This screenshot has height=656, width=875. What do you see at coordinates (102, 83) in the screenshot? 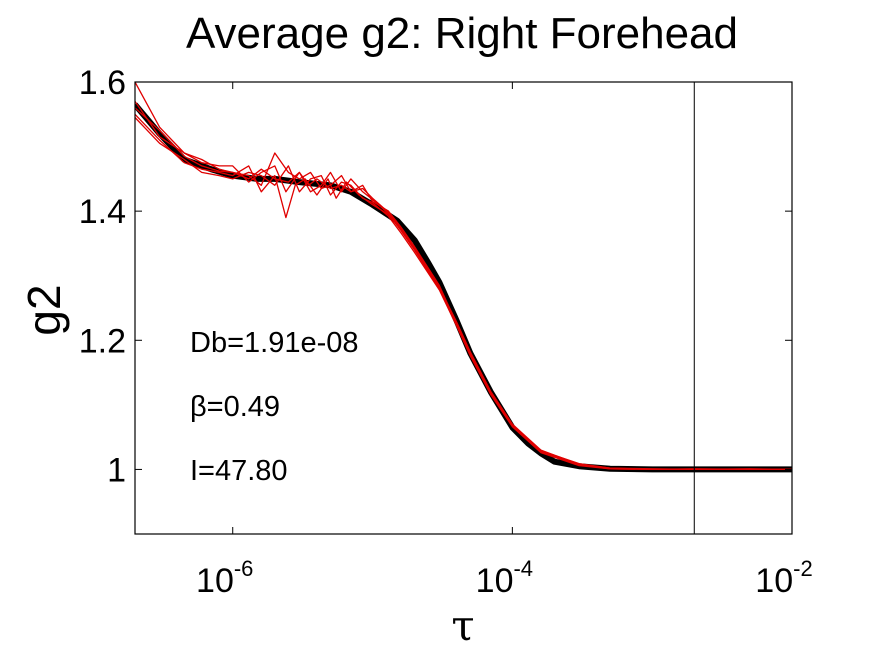
I see `y-tick-label: 1.6` at bounding box center [102, 83].